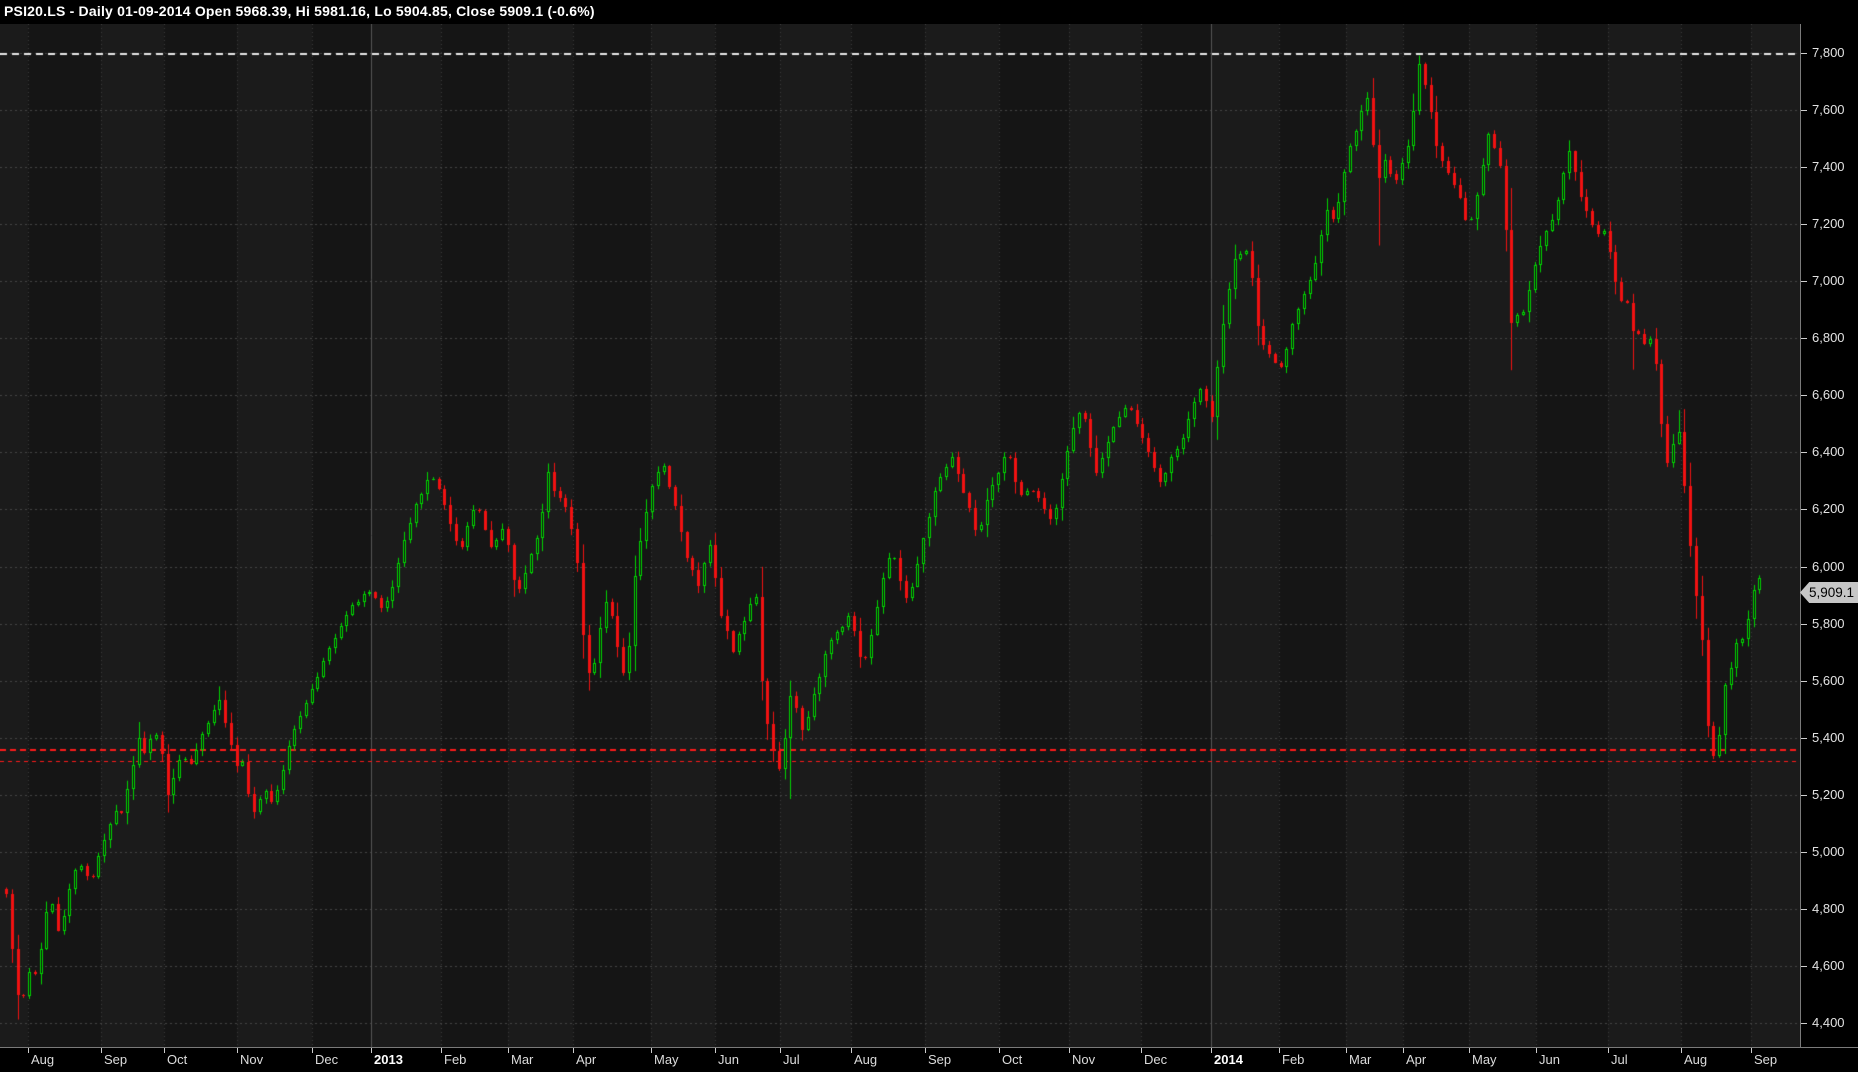 This screenshot has height=1072, width=1858. What do you see at coordinates (1828, 167) in the screenshot?
I see `price-axis-label: 7,400` at bounding box center [1828, 167].